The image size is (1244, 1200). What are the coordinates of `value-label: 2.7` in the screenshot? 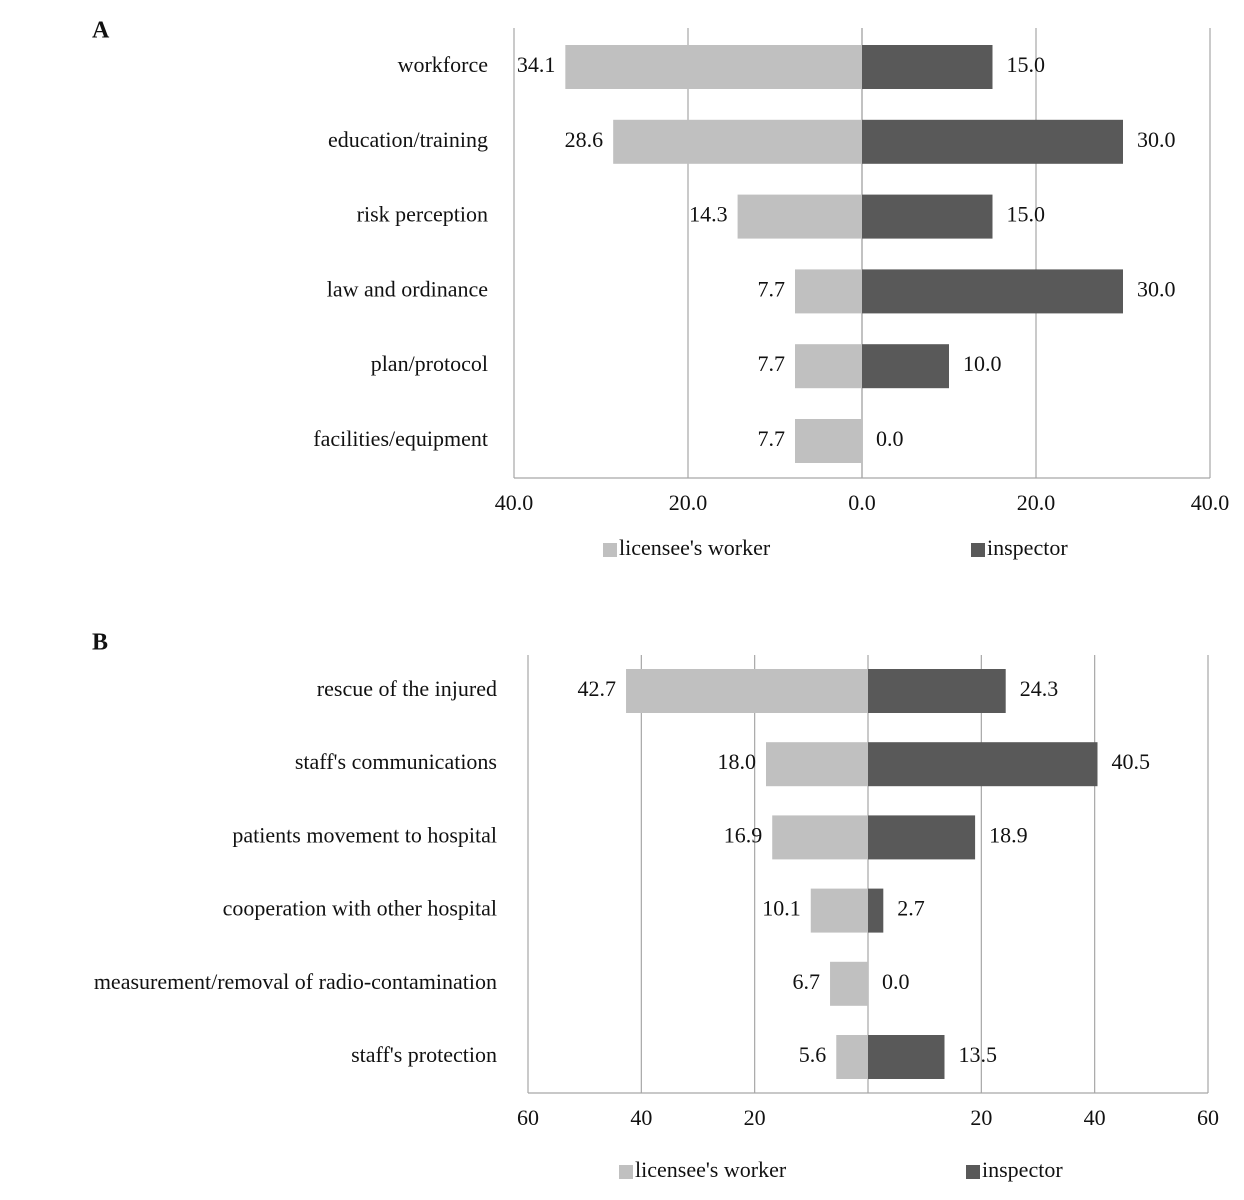 It's located at (911, 908).